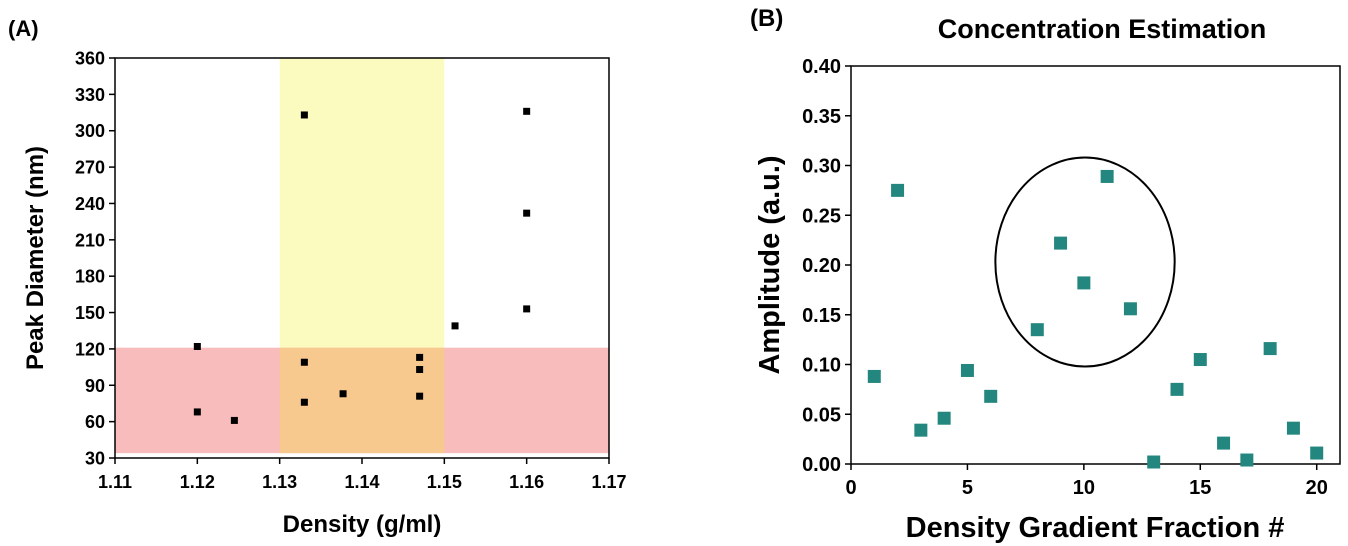 The height and width of the screenshot is (546, 1348). I want to click on x-tick-label: 15, so click(1200, 488).